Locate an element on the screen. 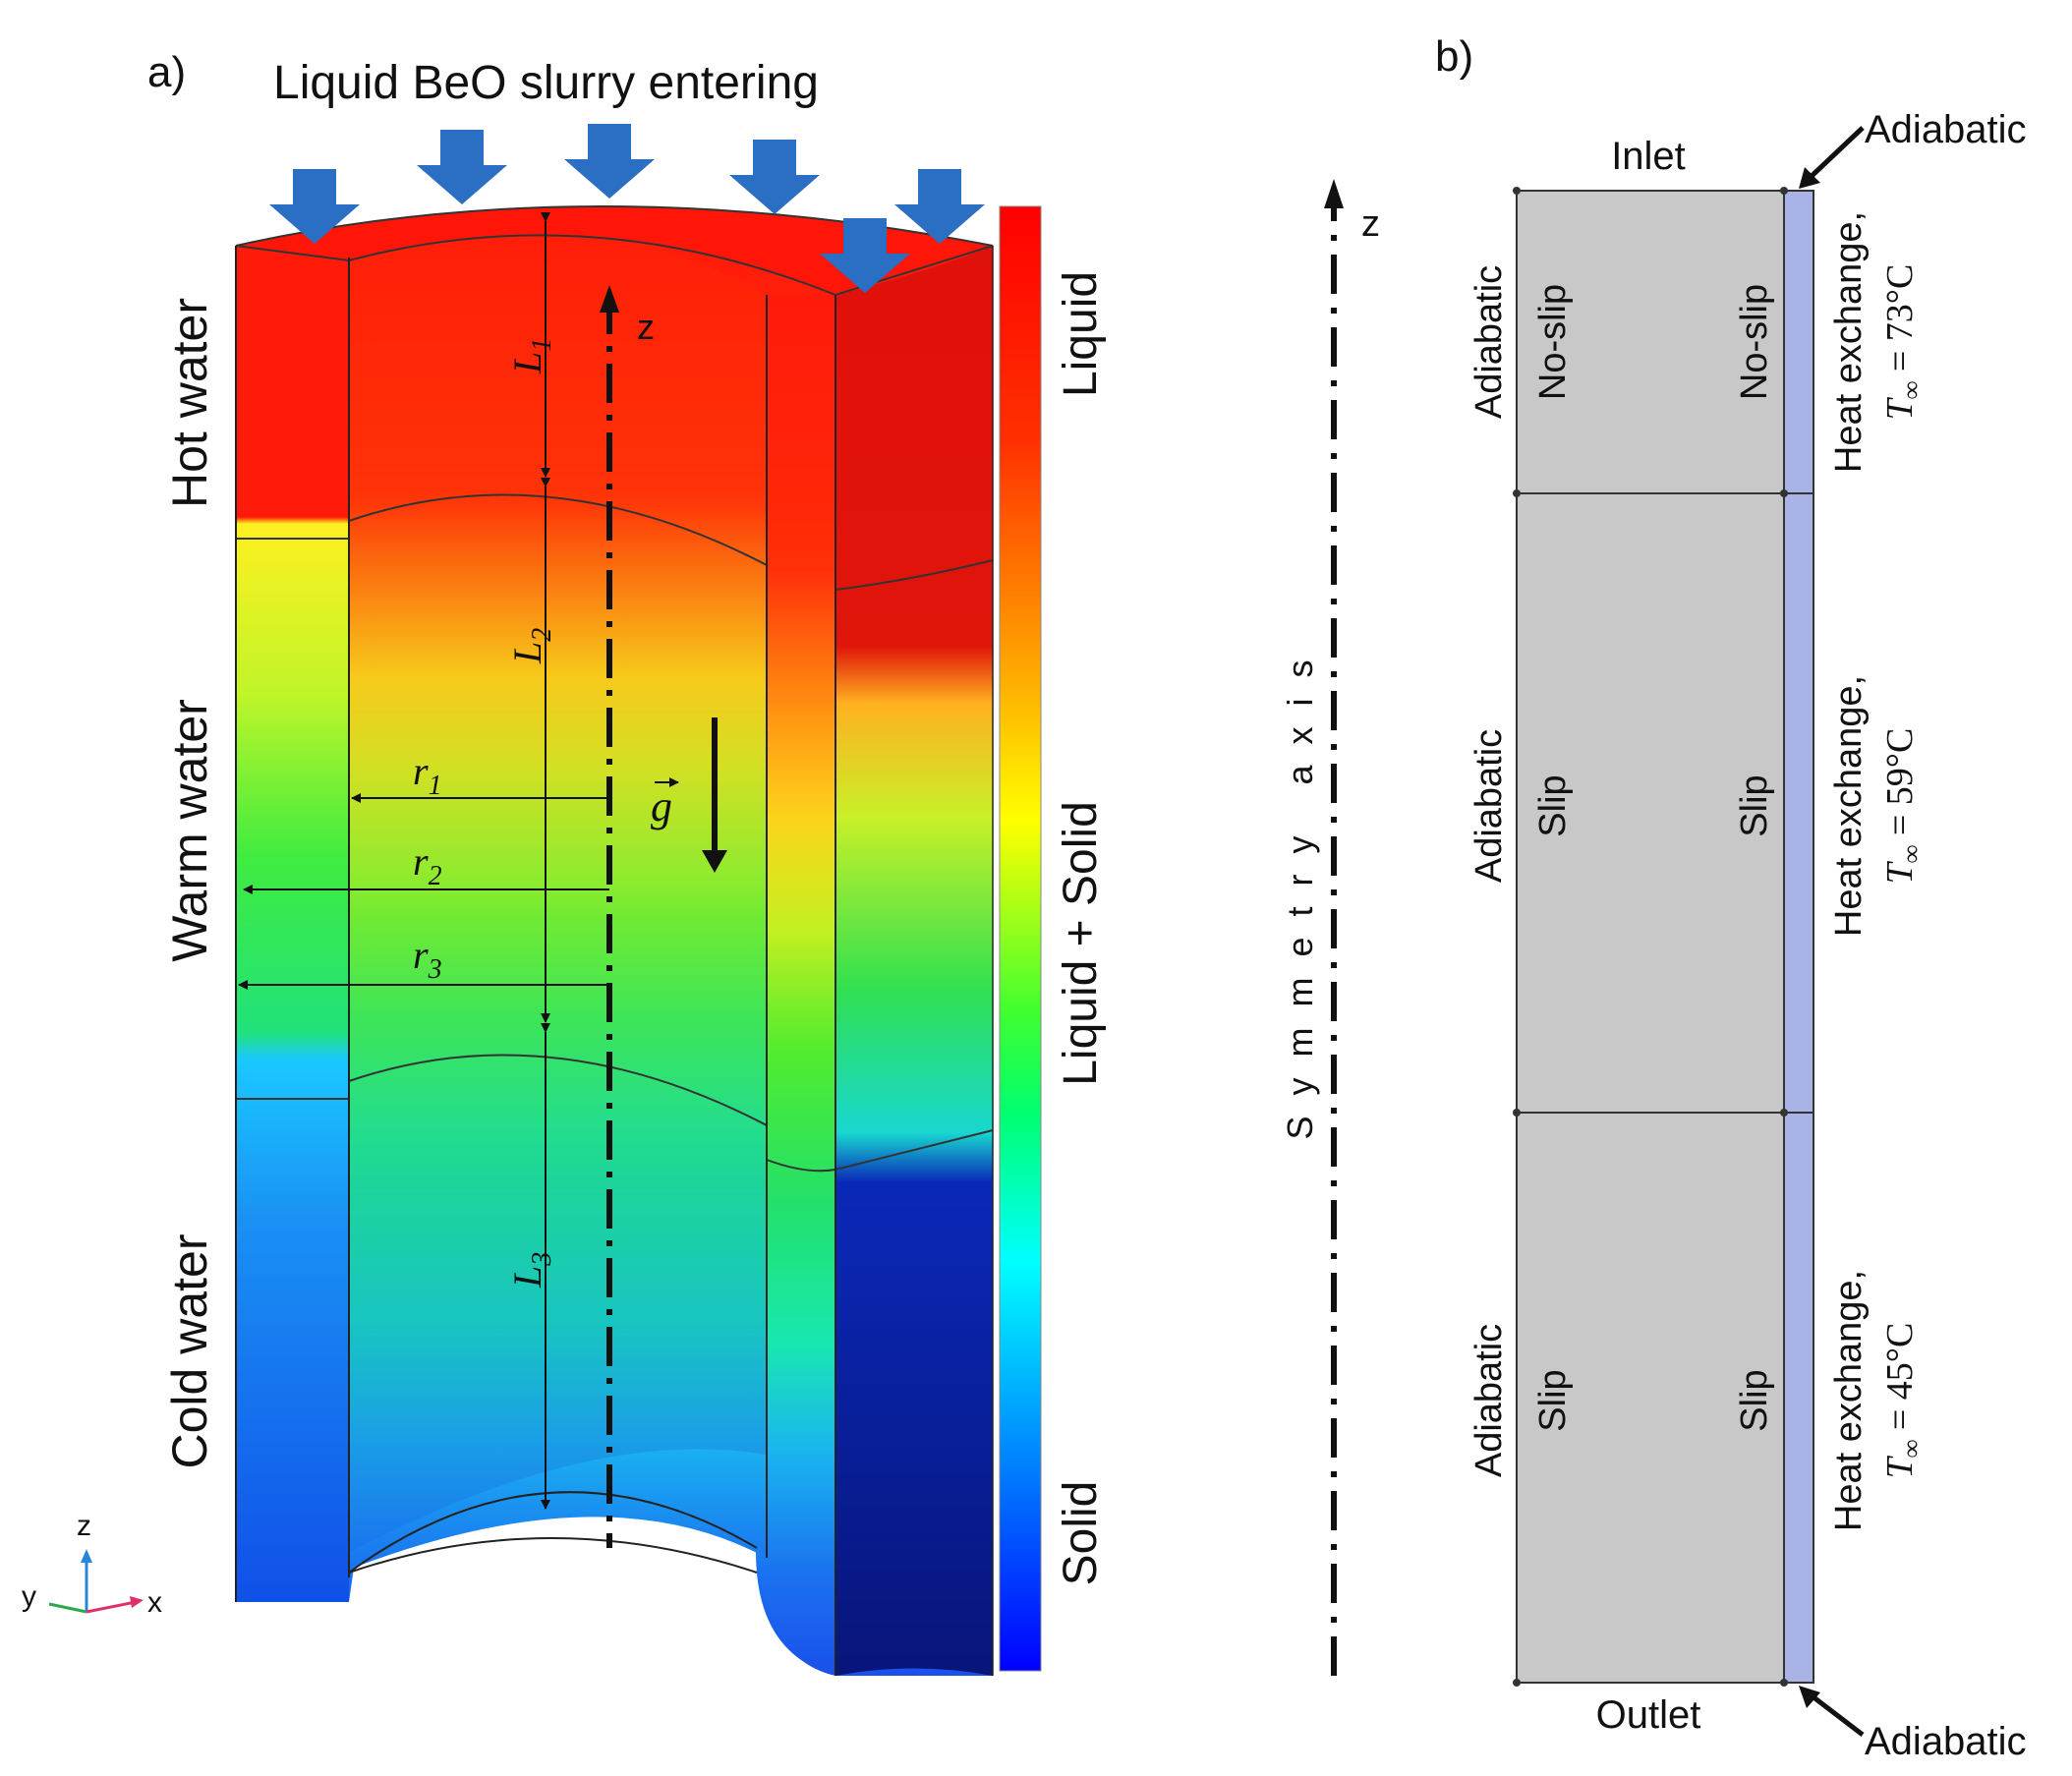  outer-shell is located at coordinates (914, 961).